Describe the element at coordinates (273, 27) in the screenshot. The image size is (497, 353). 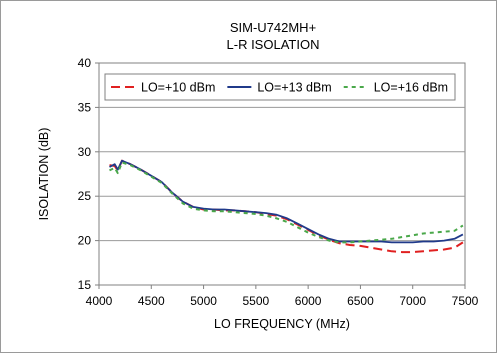
I see `chart-title: SIM-U742MH+` at that location.